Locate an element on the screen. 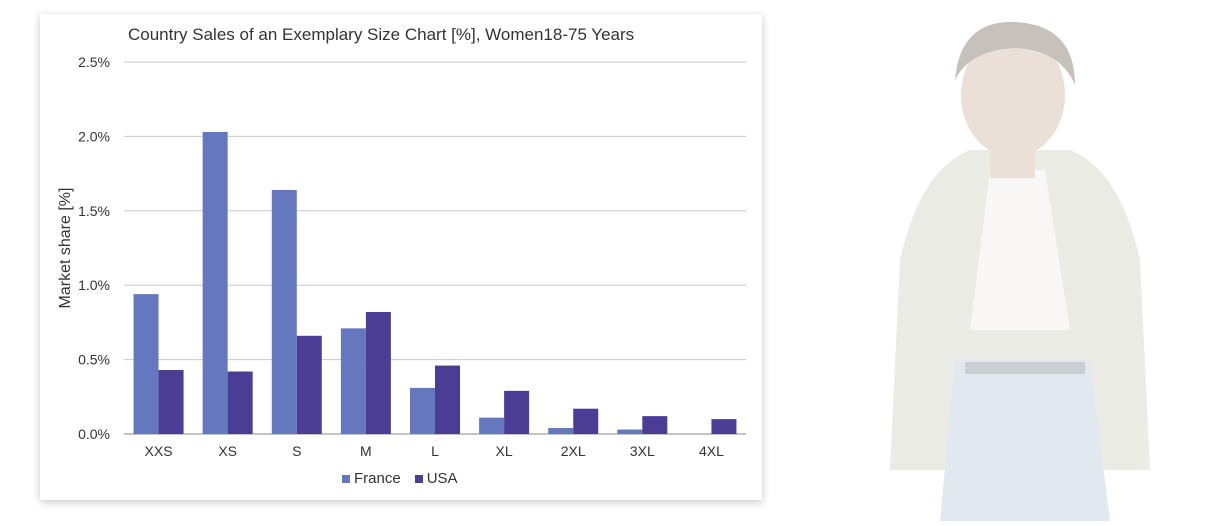  y-tick-label: 1.0% is located at coordinates (94, 285).